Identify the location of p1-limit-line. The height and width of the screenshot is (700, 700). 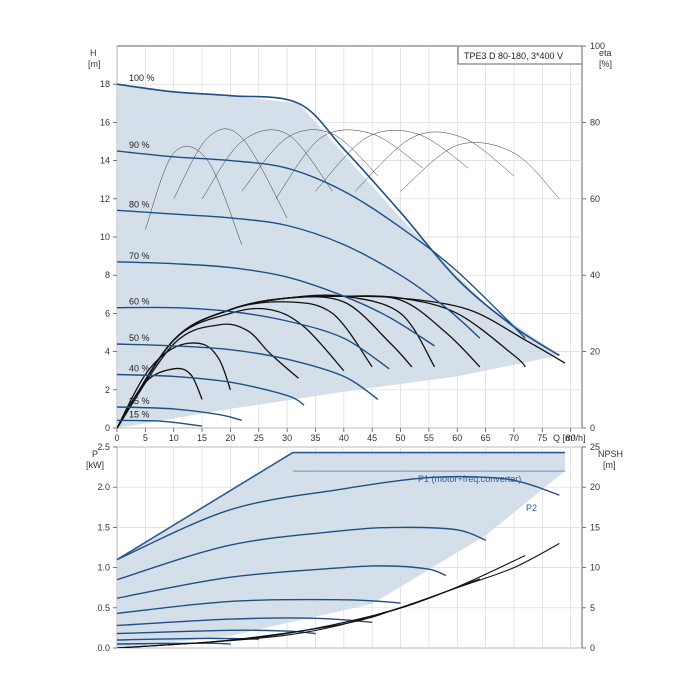
(341, 506).